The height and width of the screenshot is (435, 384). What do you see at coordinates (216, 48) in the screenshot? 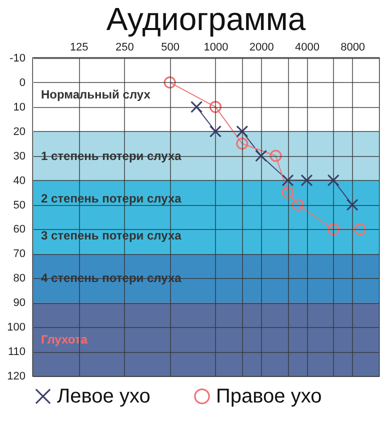
I see `x-tick-label: 1000` at bounding box center [216, 48].